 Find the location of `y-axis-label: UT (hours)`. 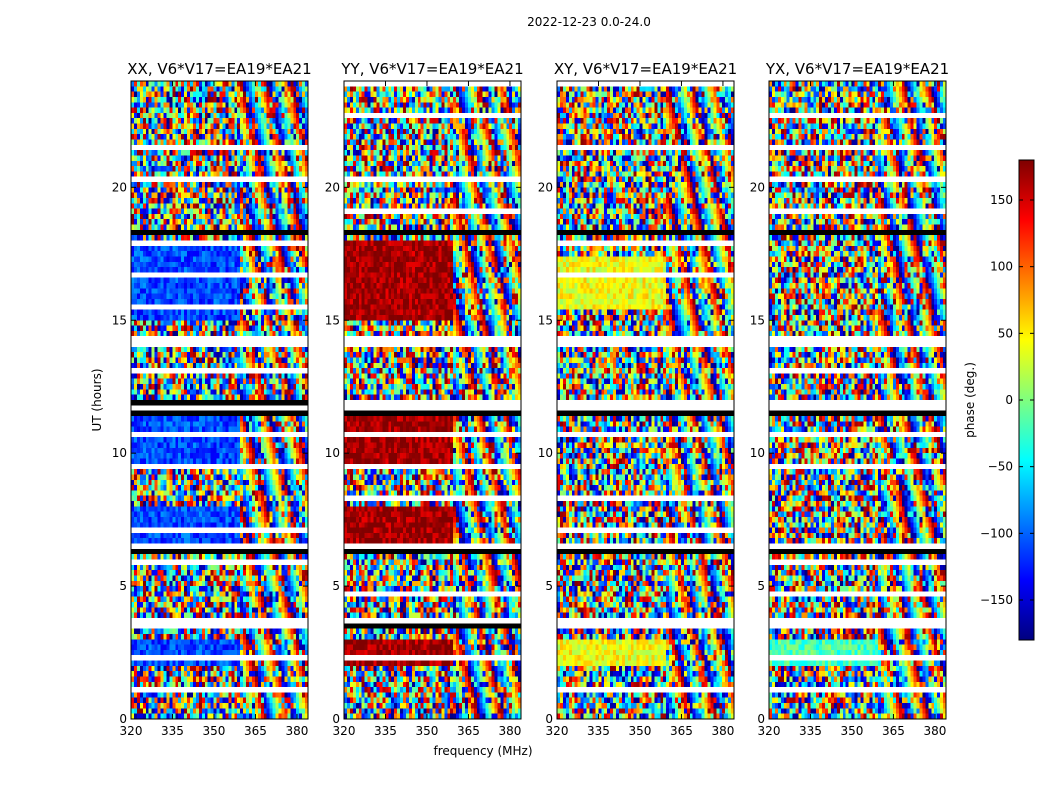

y-axis-label: UT (hours) is located at coordinates (97, 399).